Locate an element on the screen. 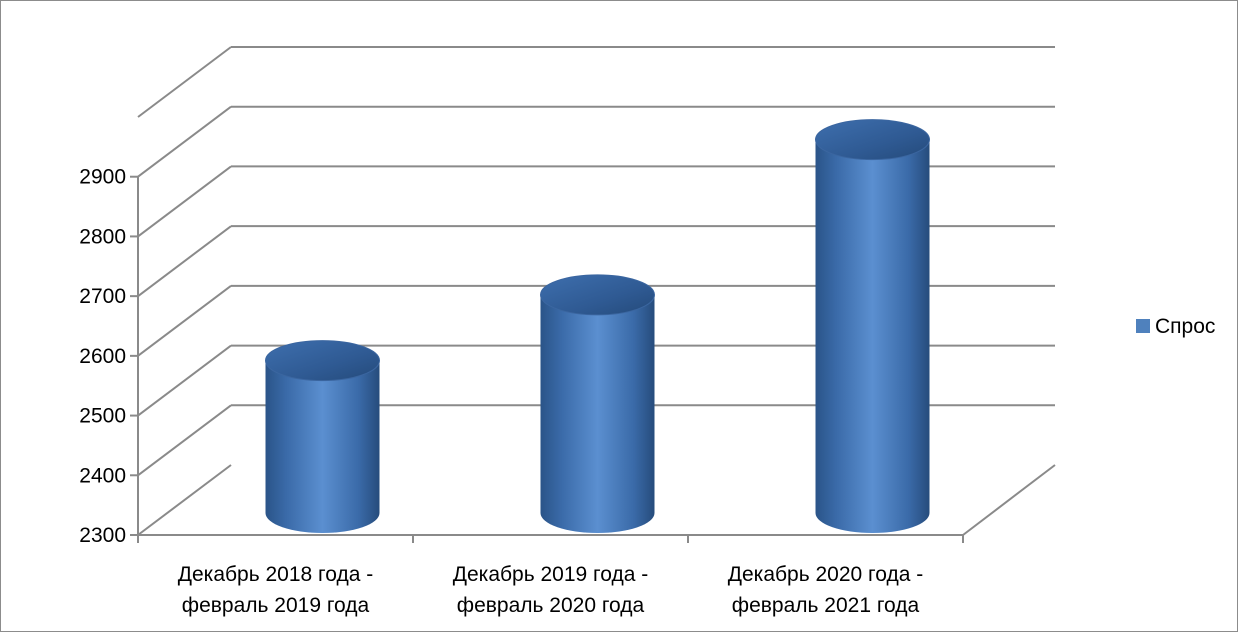 The height and width of the screenshot is (633, 1238). legend: Спрос is located at coordinates (1175, 326).